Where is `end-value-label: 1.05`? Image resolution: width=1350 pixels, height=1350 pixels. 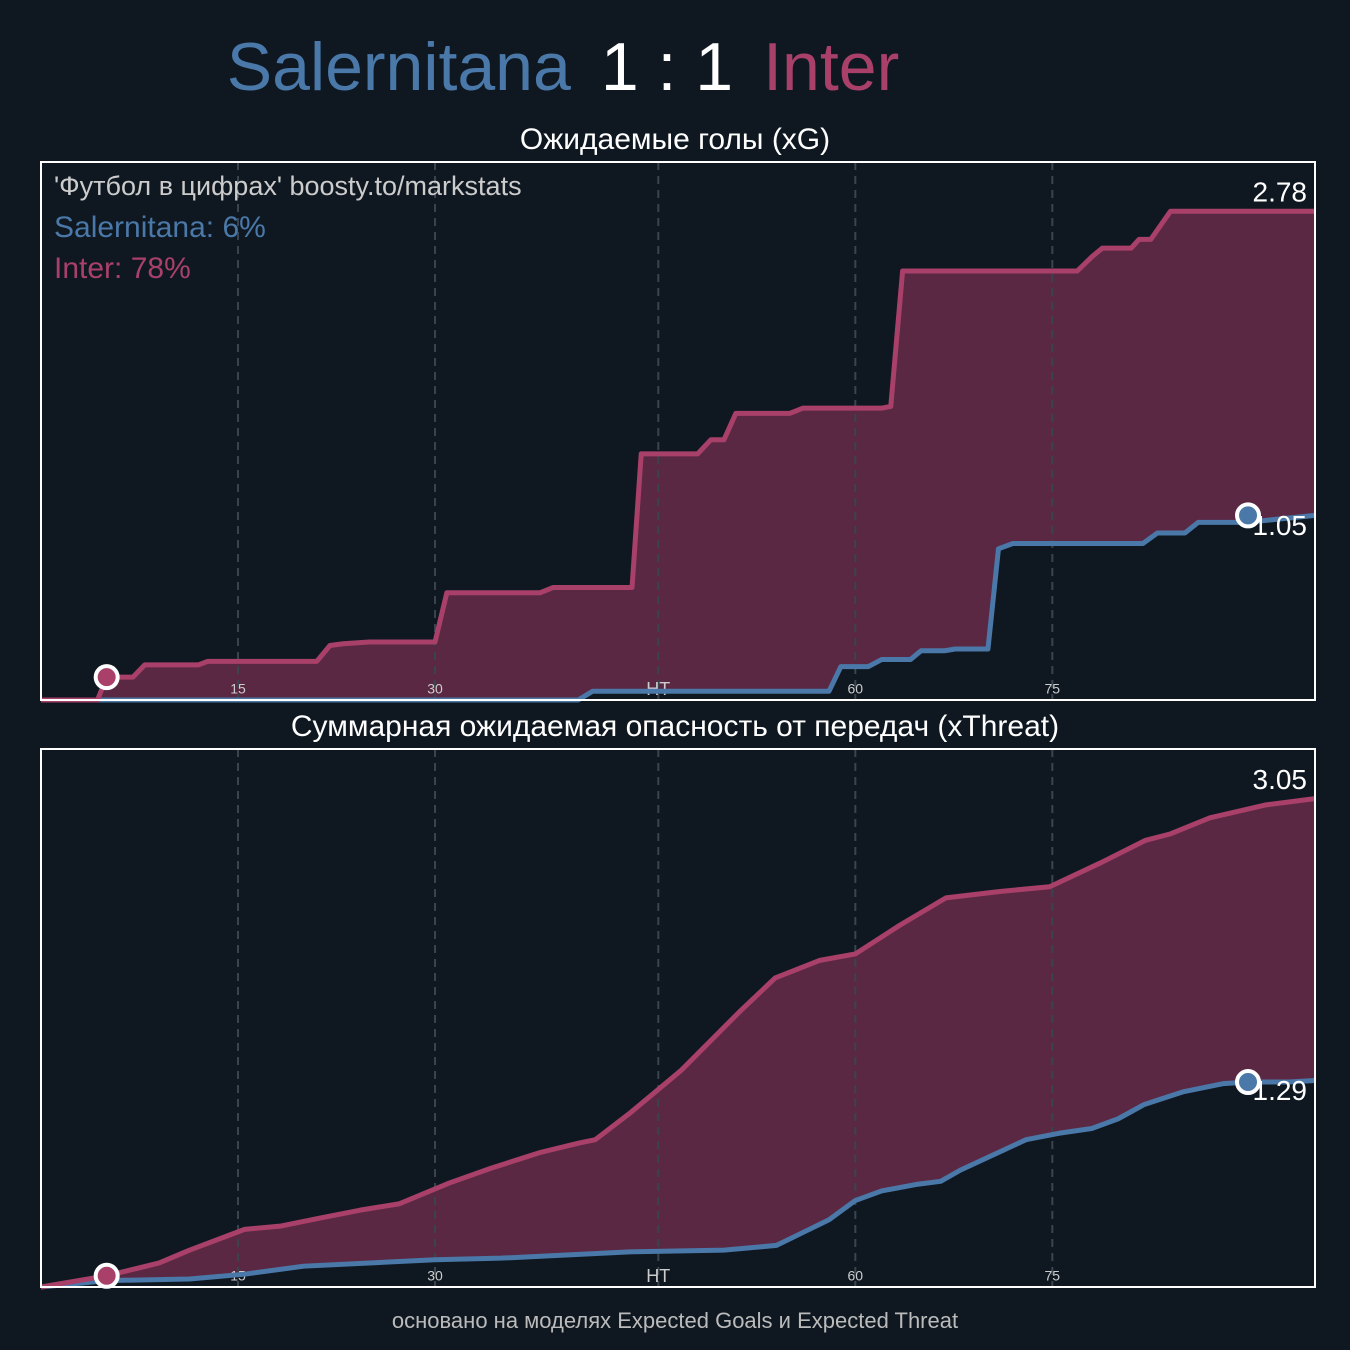
end-value-label: 1.05 is located at coordinates (1280, 525).